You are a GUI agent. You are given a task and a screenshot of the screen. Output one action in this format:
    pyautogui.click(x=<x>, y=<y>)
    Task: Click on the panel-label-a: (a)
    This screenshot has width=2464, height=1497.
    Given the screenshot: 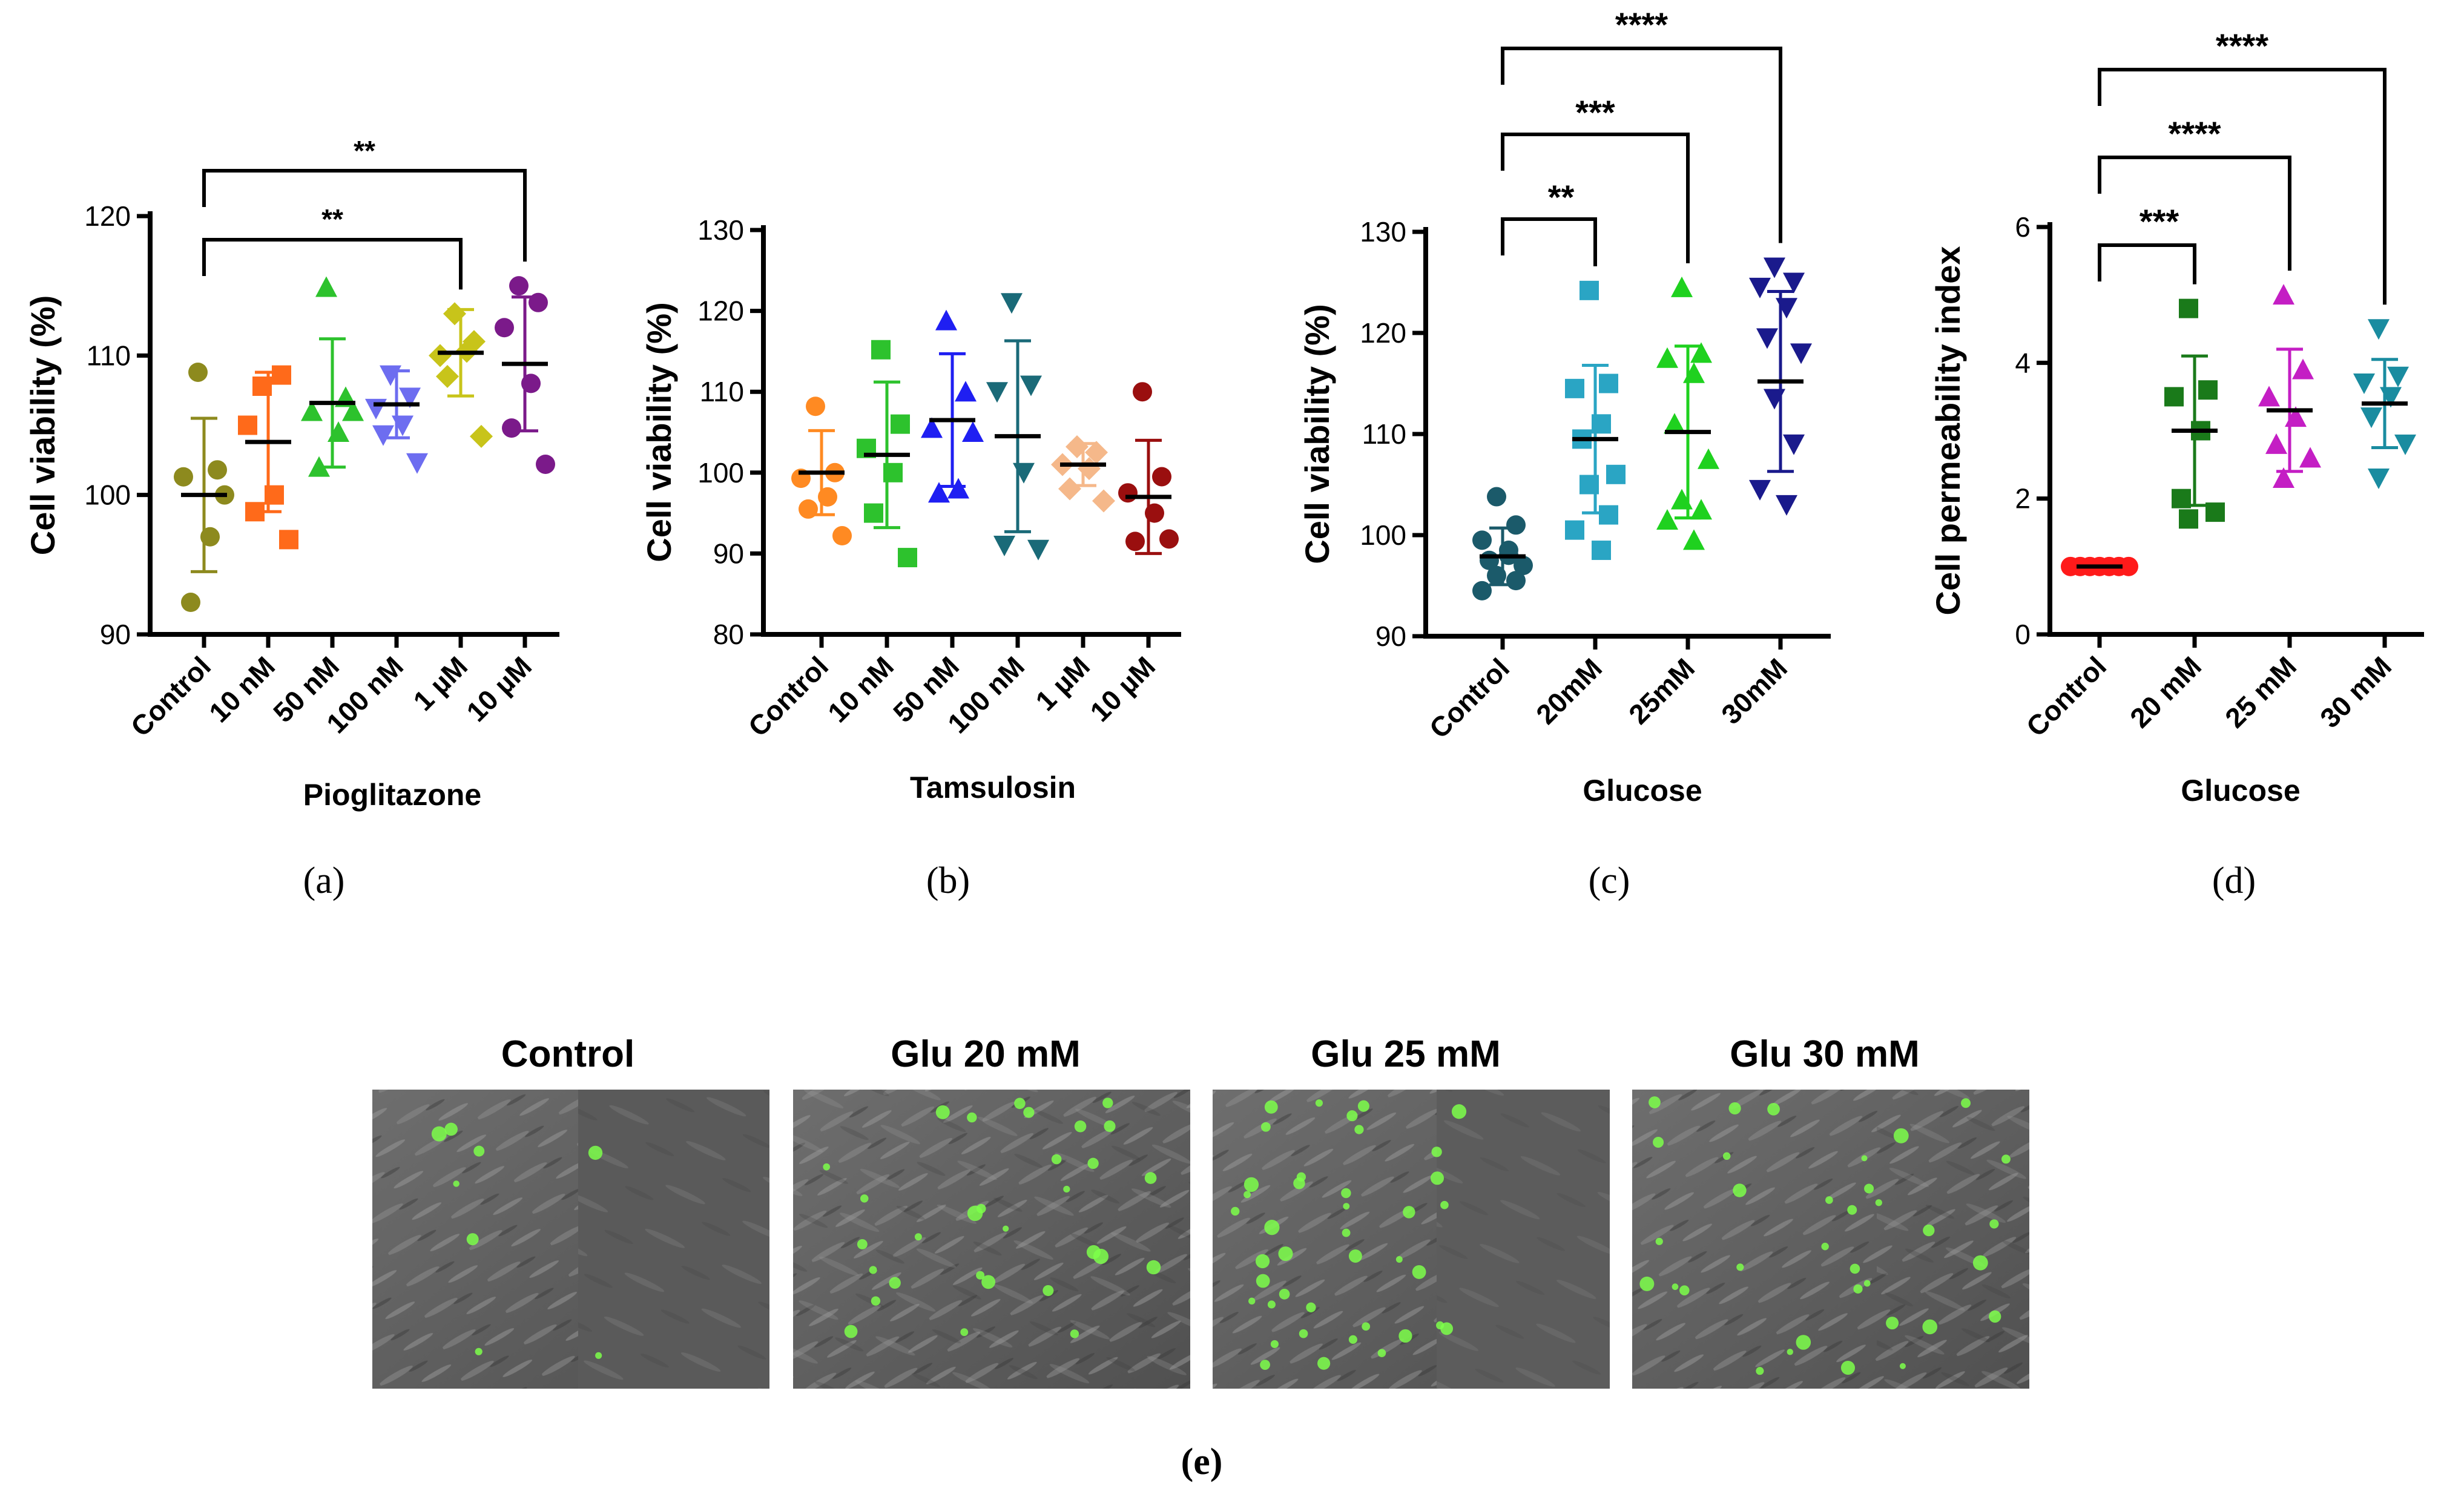 What is the action you would take?
    pyautogui.click(x=324, y=880)
    